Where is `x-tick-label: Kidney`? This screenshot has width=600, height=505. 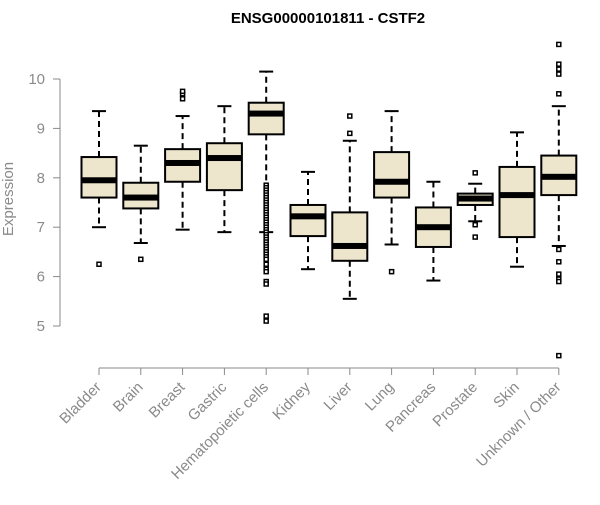
x-tick-label: Kidney is located at coordinates (291, 400).